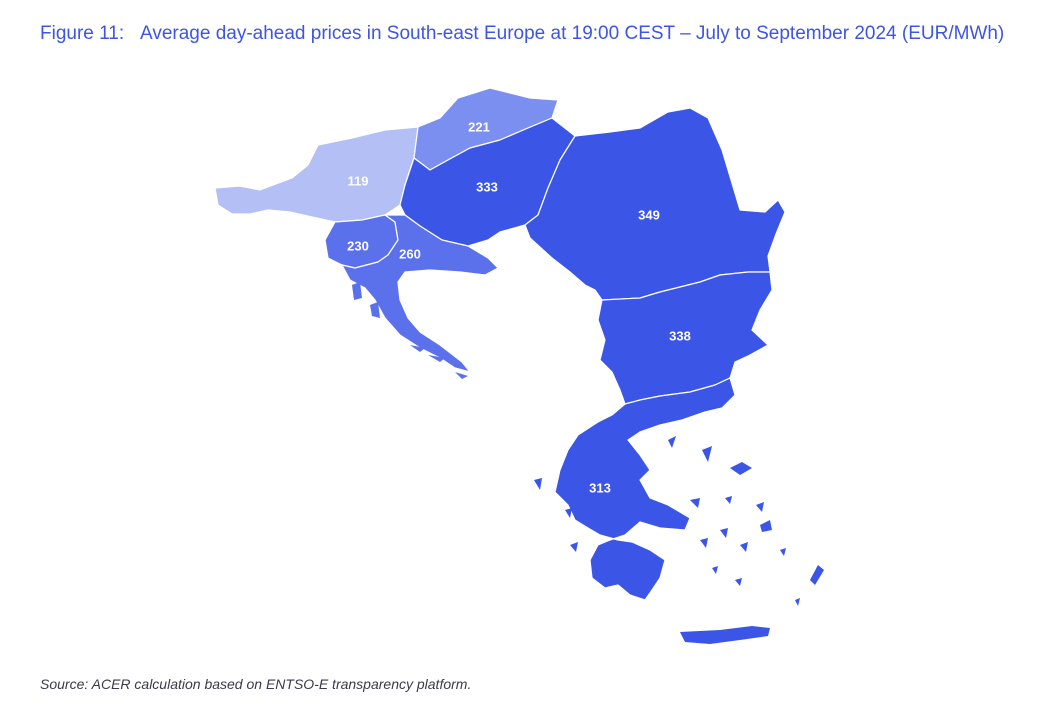 Image resolution: width=1063 pixels, height=715 pixels. I want to click on label-romania: 349, so click(649, 214).